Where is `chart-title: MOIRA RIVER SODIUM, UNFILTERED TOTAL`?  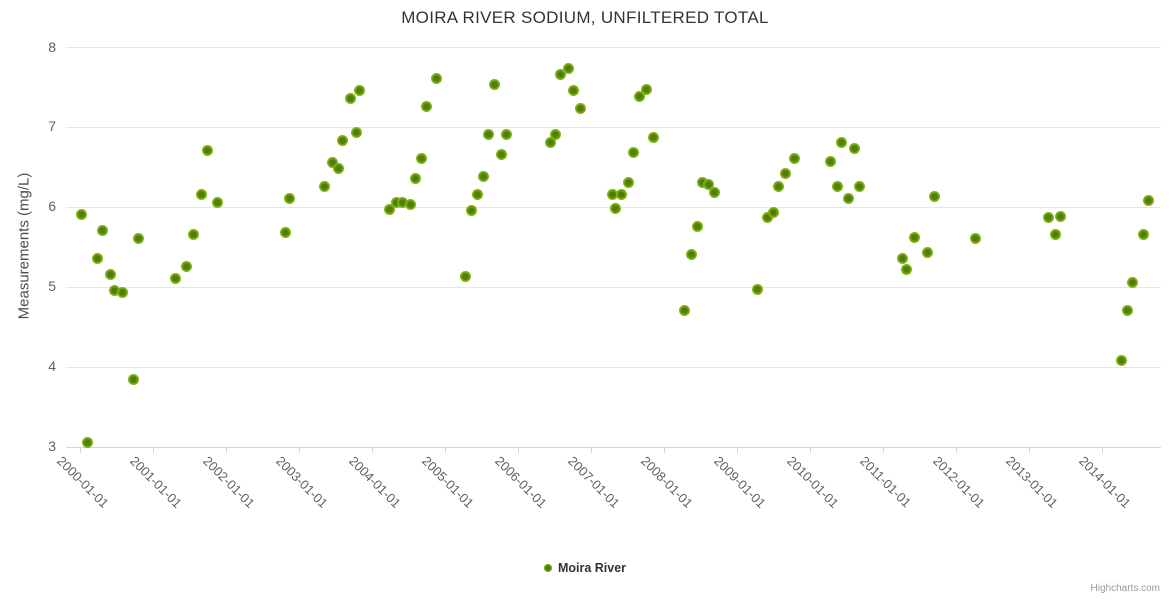 chart-title: MOIRA RIVER SODIUM, UNFILTERED TOTAL is located at coordinates (585, 17).